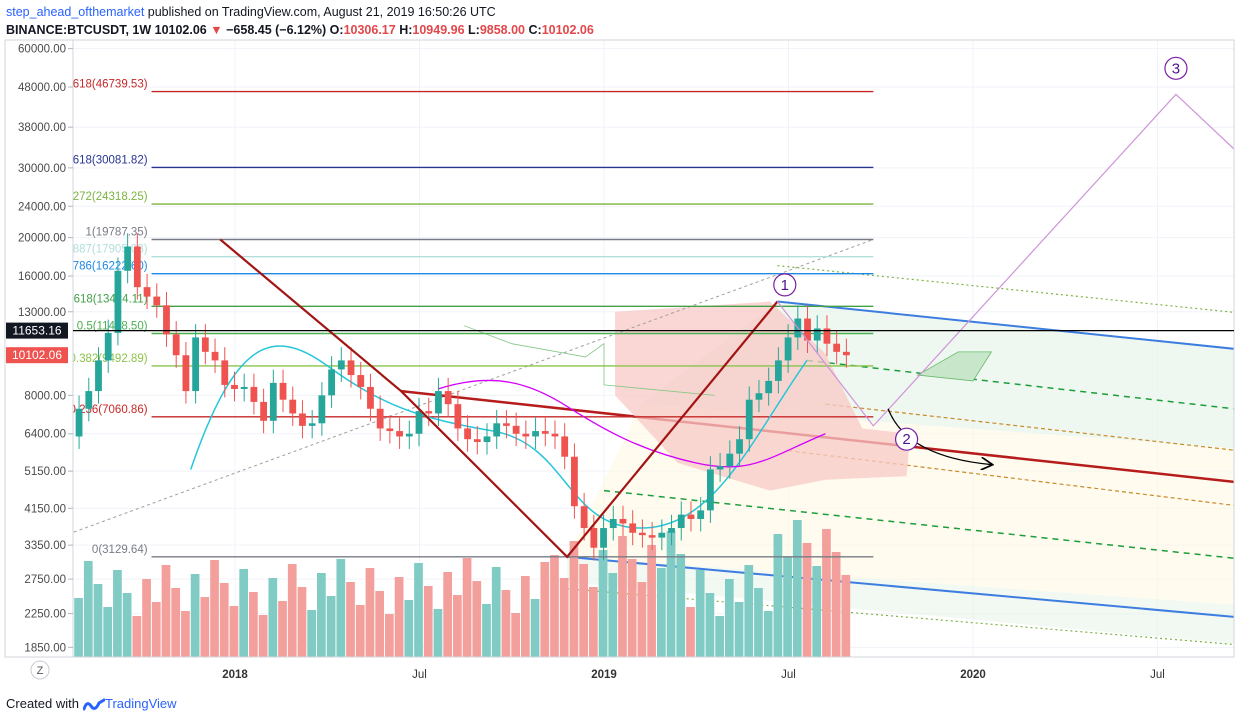  What do you see at coordinates (45, 580) in the screenshot?
I see `y-tick-label: 2750.00` at bounding box center [45, 580].